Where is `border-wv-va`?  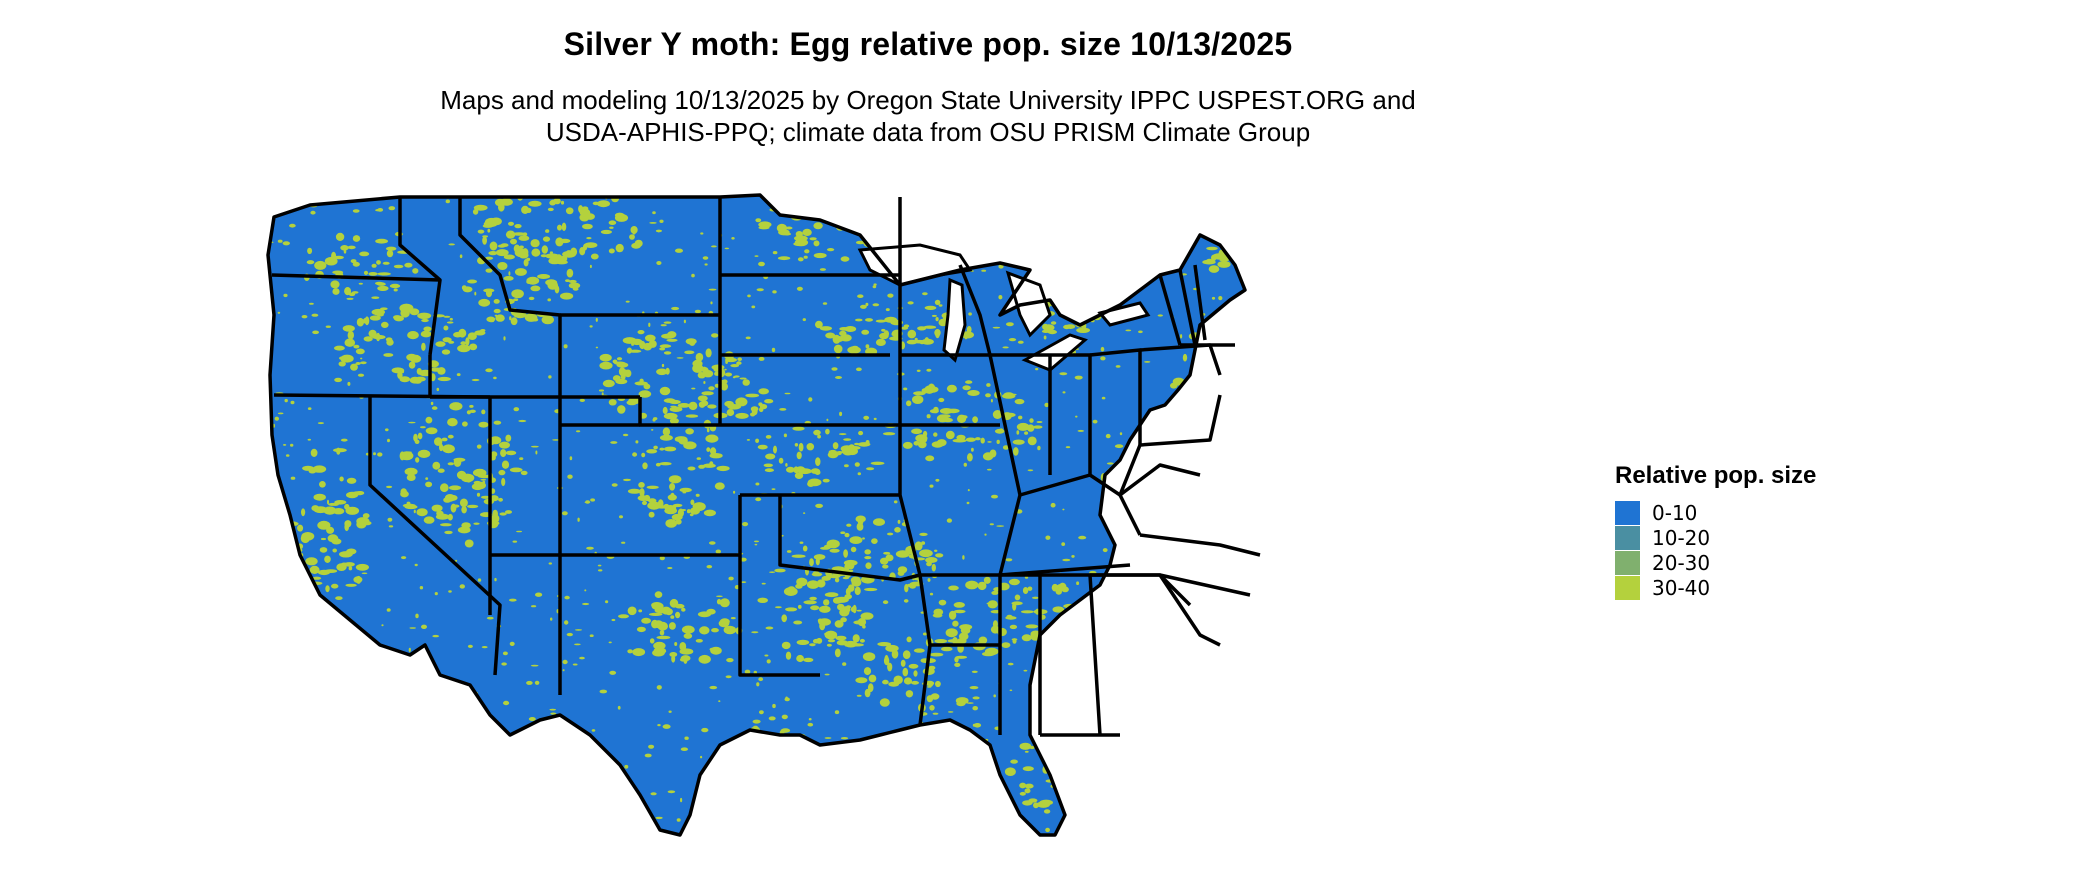 border-wv-va is located at coordinates (1159, 480).